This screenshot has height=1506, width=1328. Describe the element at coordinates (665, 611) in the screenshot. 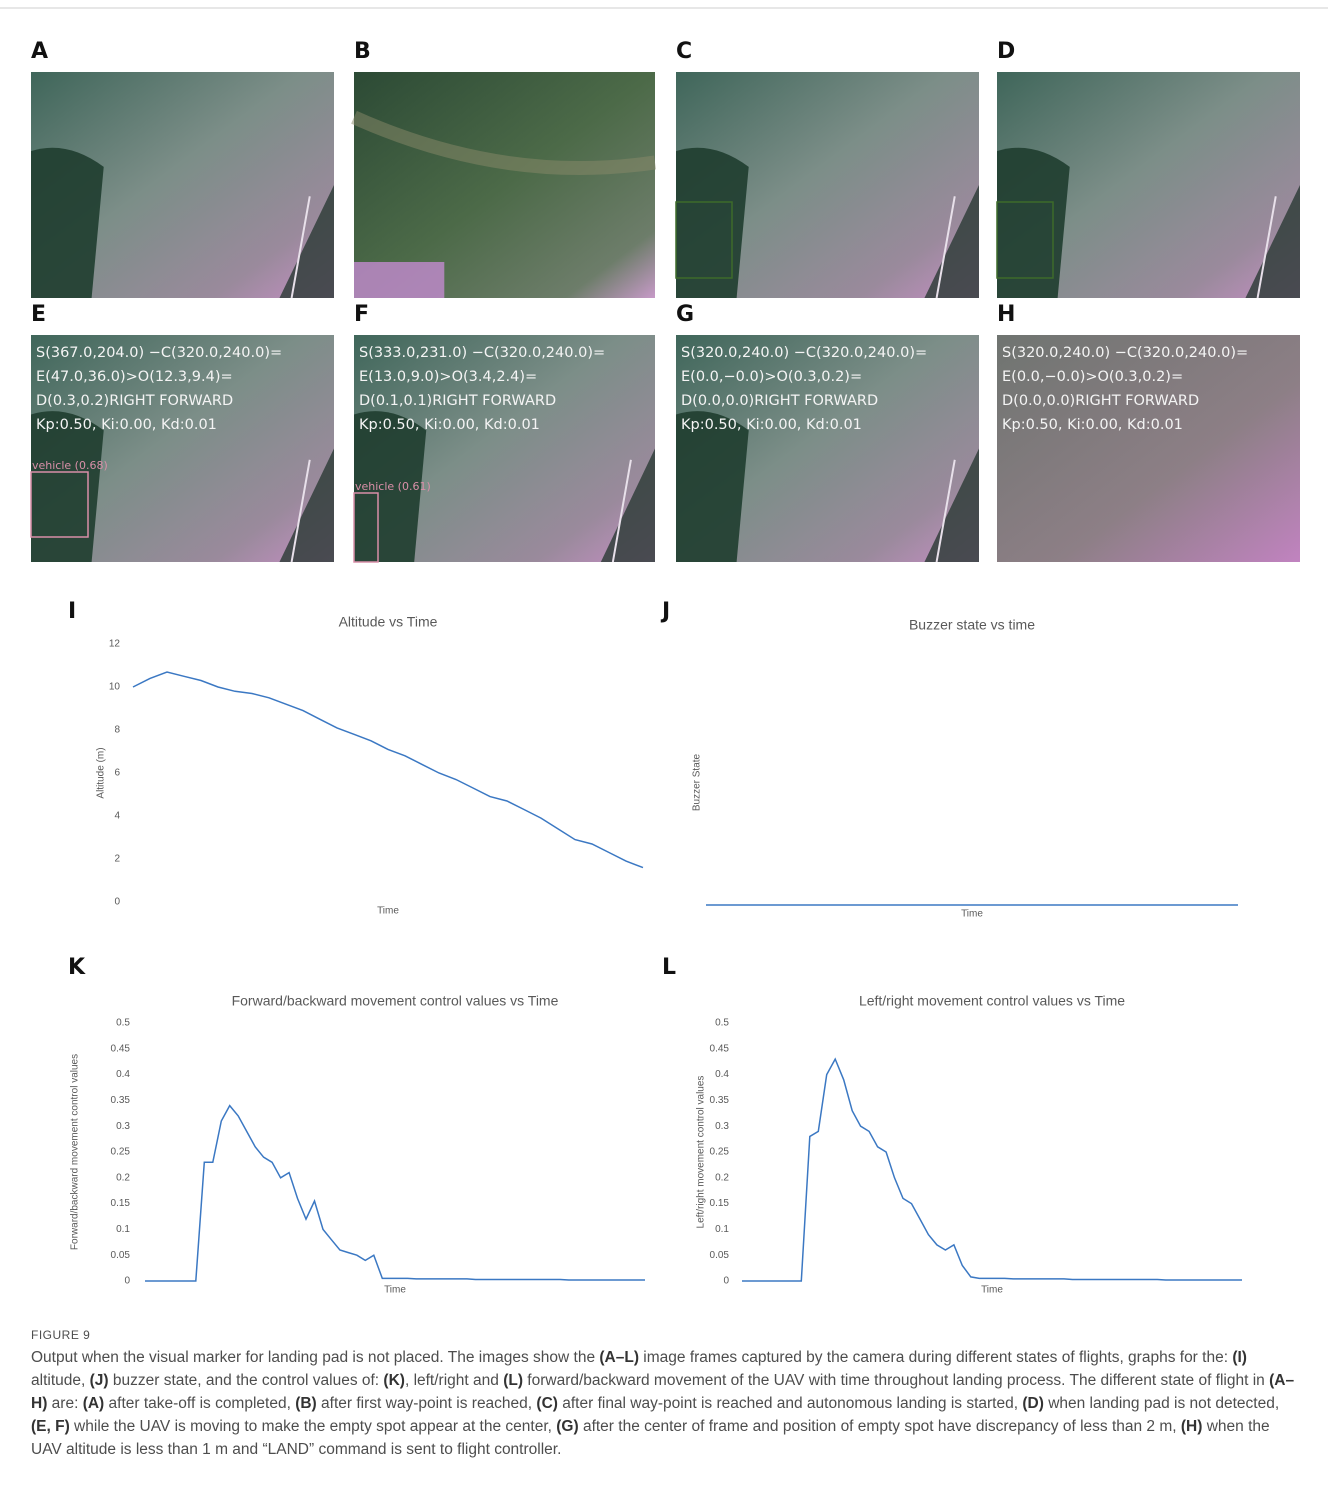

I see `panel-letter: J` at that location.